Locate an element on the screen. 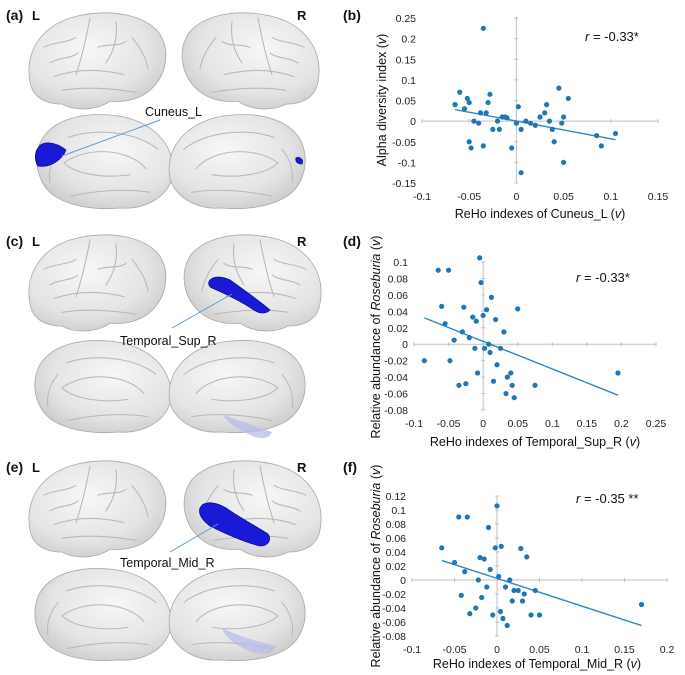  x-tick-label: 0.15 is located at coordinates (658, 197).